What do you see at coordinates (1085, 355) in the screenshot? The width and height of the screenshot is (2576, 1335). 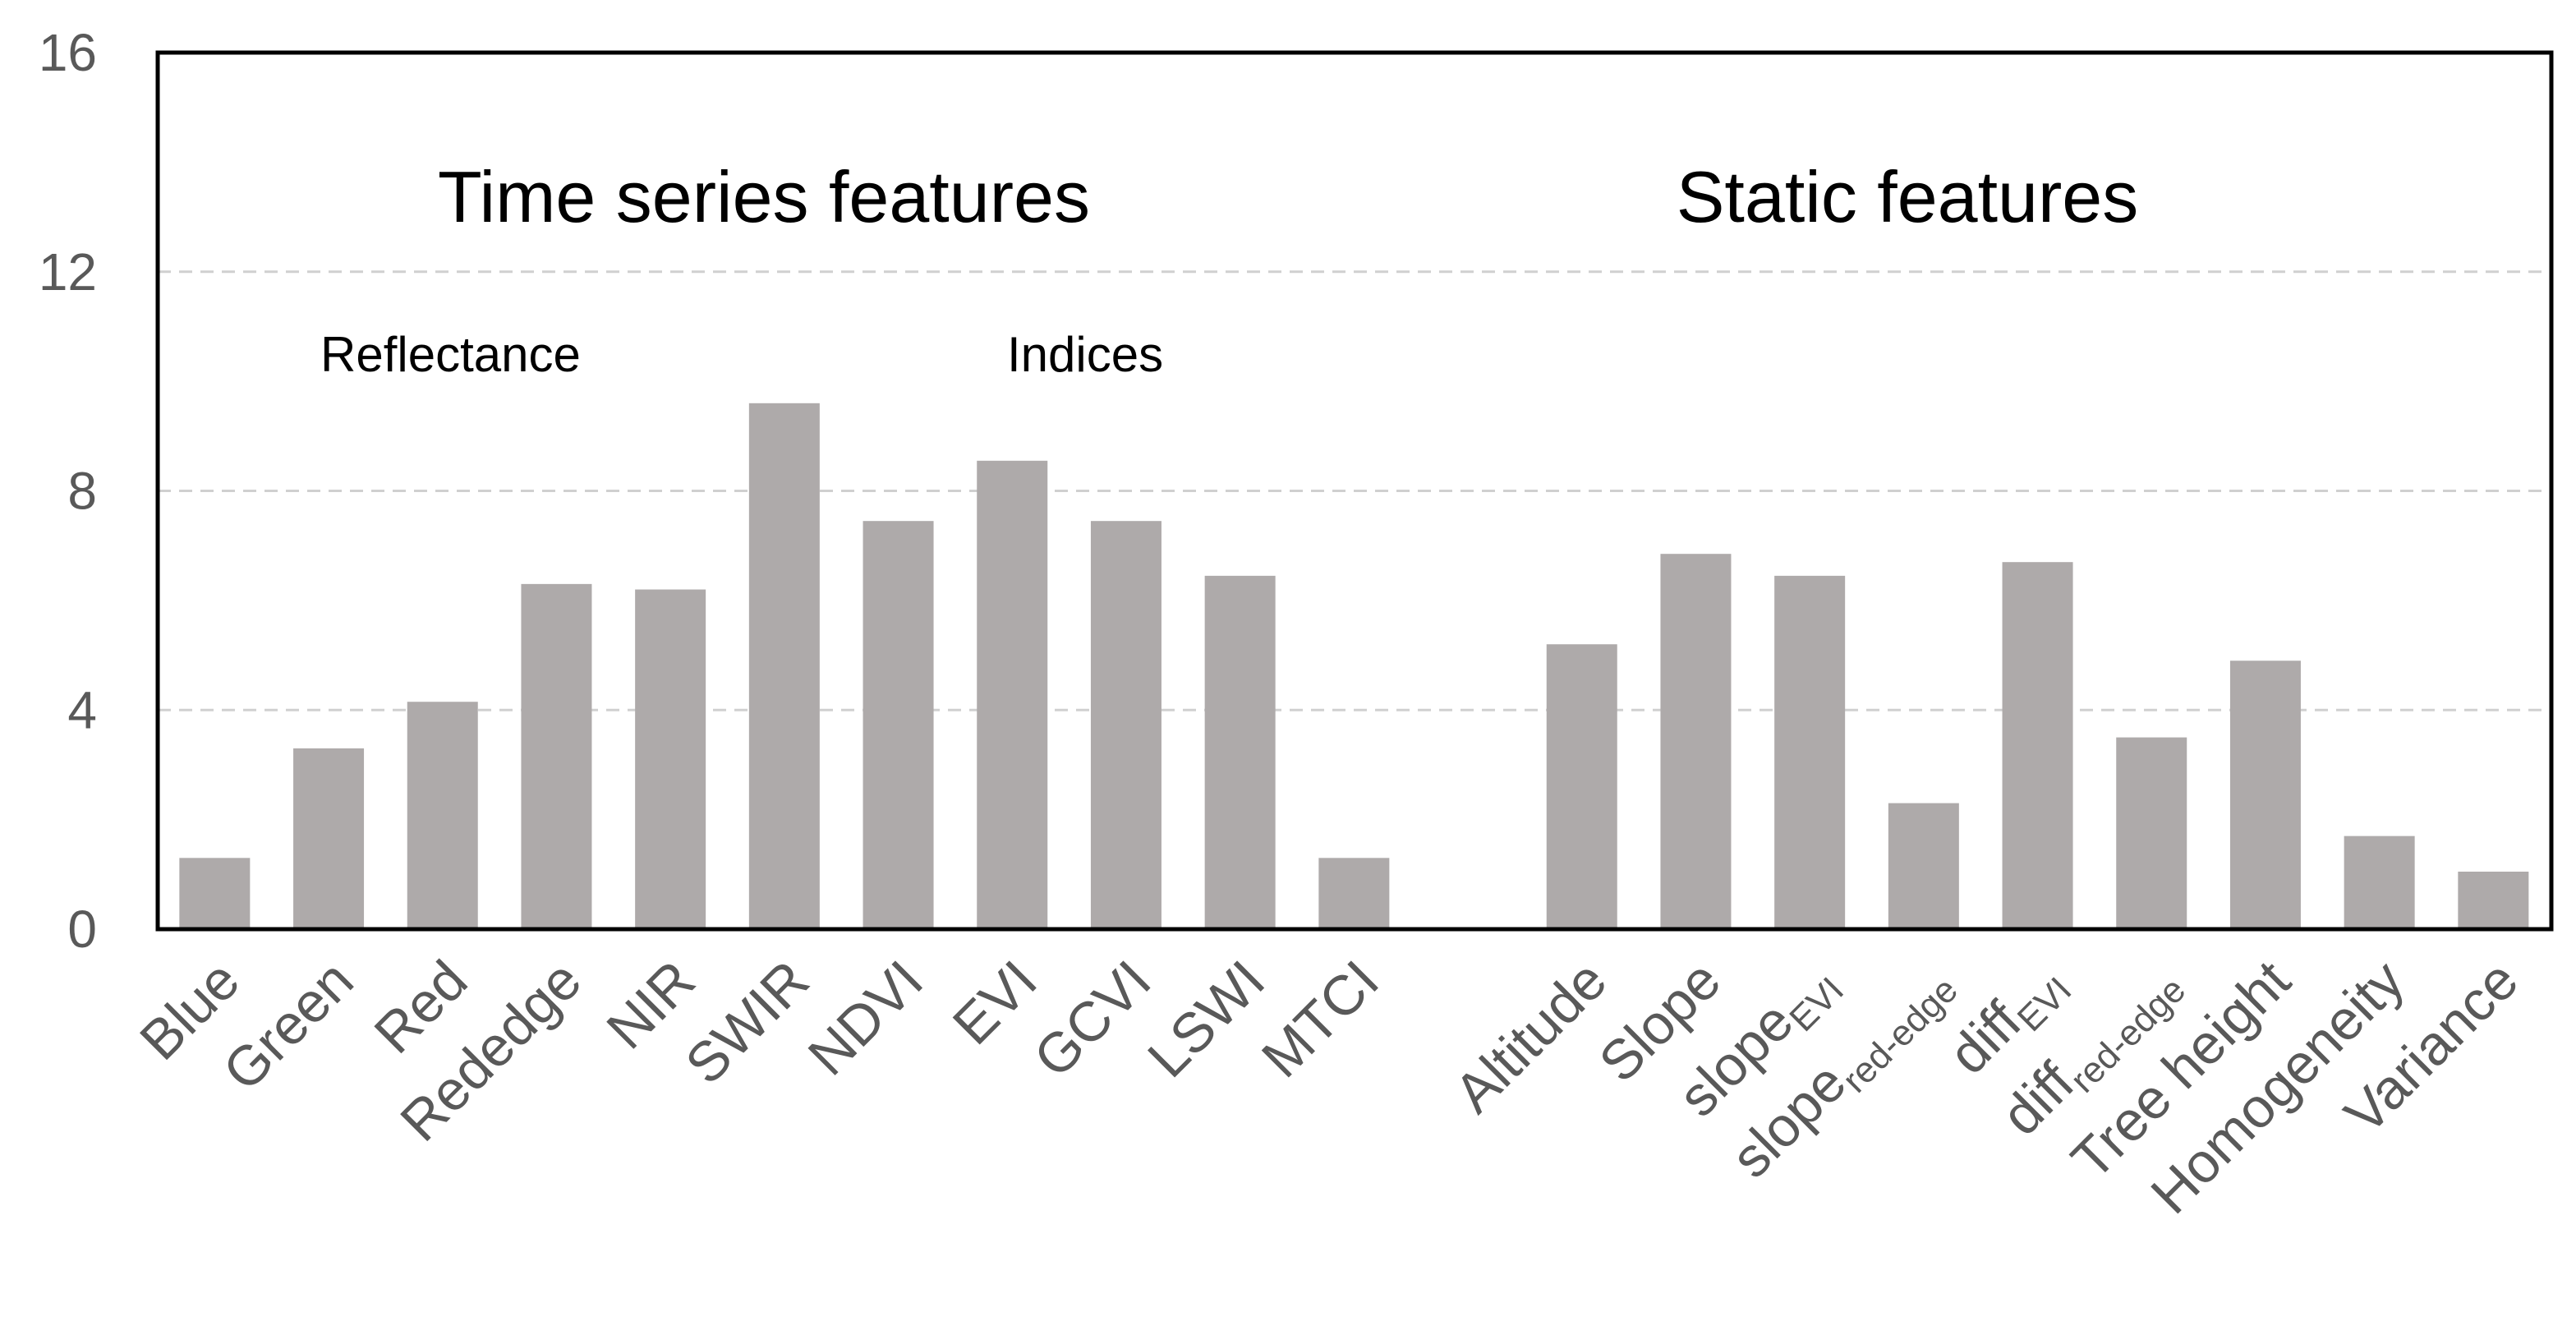 I see `subgroup-label-indices: Indices` at bounding box center [1085, 355].